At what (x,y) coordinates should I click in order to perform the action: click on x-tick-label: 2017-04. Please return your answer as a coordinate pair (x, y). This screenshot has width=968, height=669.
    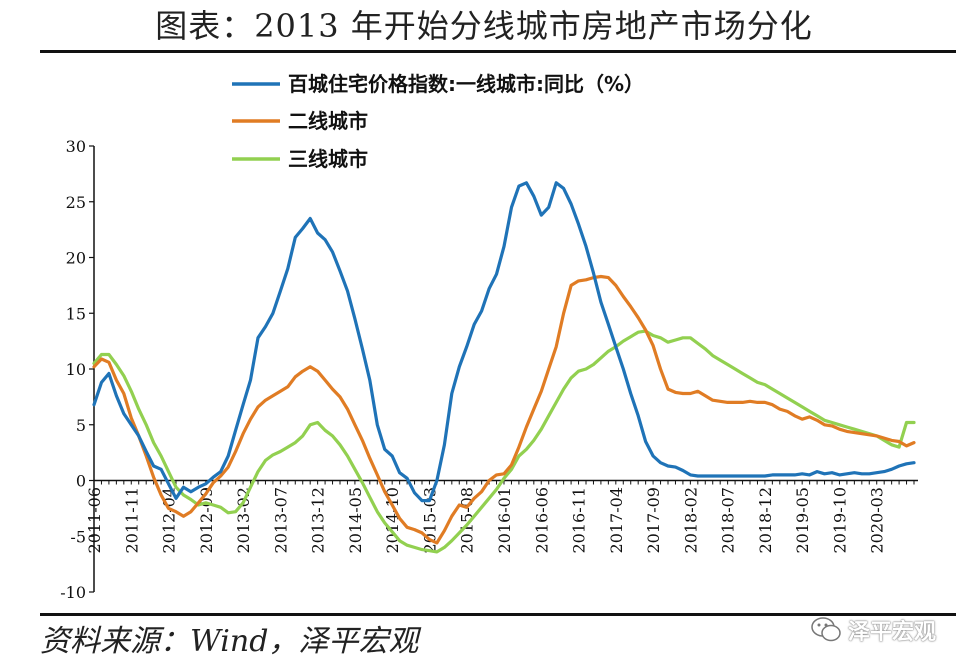
    Looking at the image, I should click on (616, 520).